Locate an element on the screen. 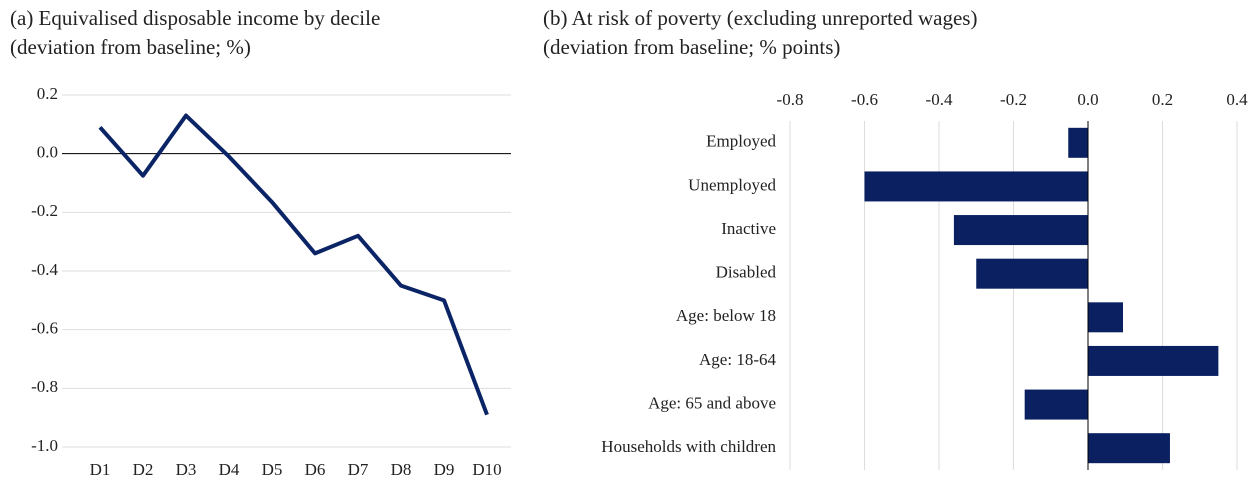 This screenshot has height=482, width=1255. y-tick-label: 0.0 is located at coordinates (47, 152).